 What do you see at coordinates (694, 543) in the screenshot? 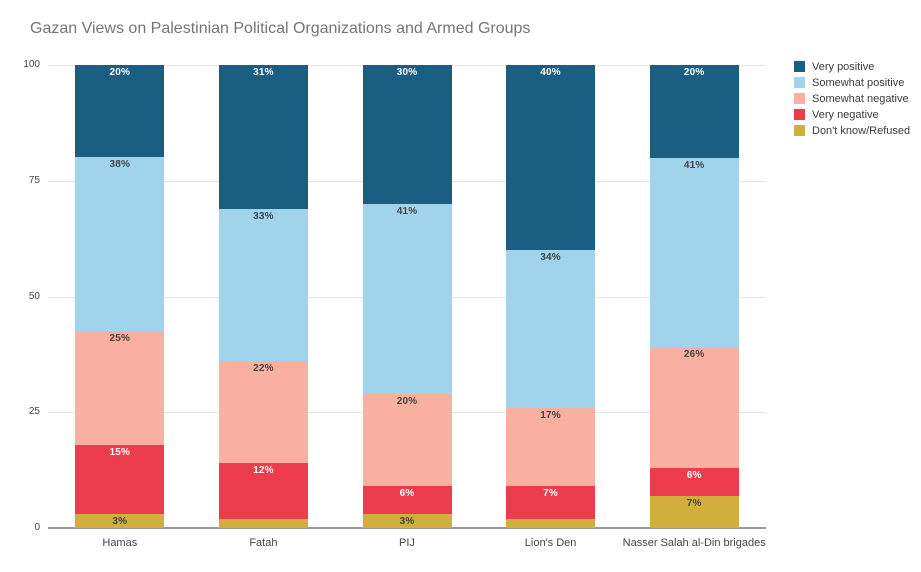
I see `x-axis-category-label: Nasser Salah al-Din brigades` at bounding box center [694, 543].